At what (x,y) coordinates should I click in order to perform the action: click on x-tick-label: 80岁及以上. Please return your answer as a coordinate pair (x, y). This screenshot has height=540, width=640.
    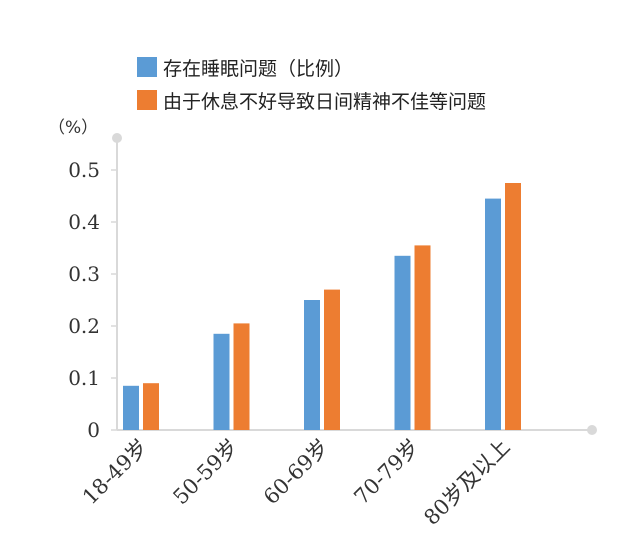
    Looking at the image, I should click on (466, 482).